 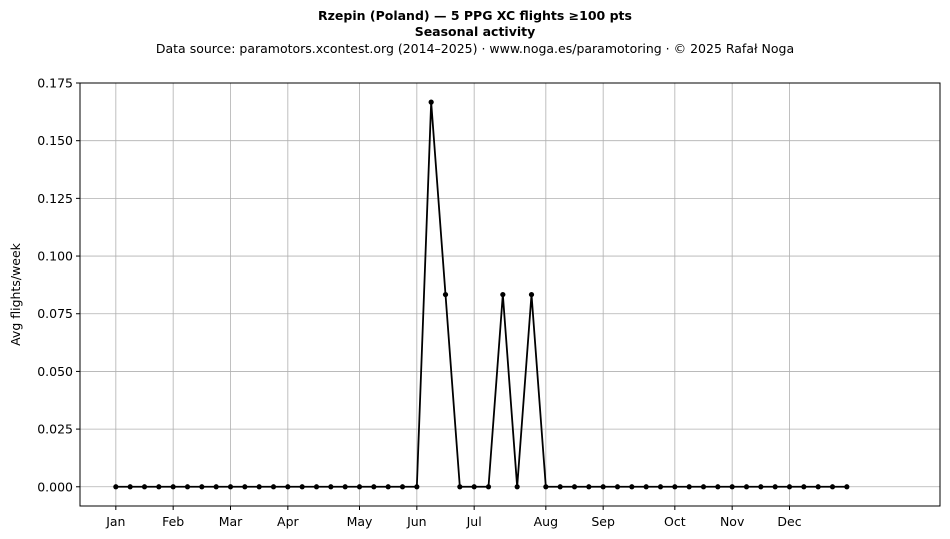 What do you see at coordinates (55, 371) in the screenshot?
I see `y-tick-label: 0.050` at bounding box center [55, 371].